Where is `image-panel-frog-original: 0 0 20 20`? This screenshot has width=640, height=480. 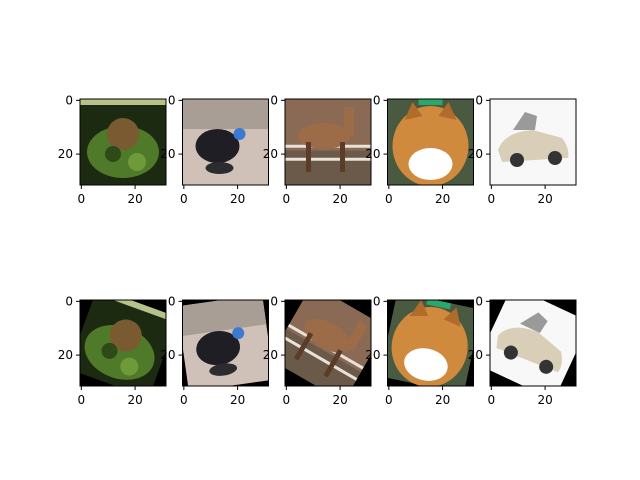 image-panel-frog-original: 0 0 20 20 is located at coordinates (112, 149).